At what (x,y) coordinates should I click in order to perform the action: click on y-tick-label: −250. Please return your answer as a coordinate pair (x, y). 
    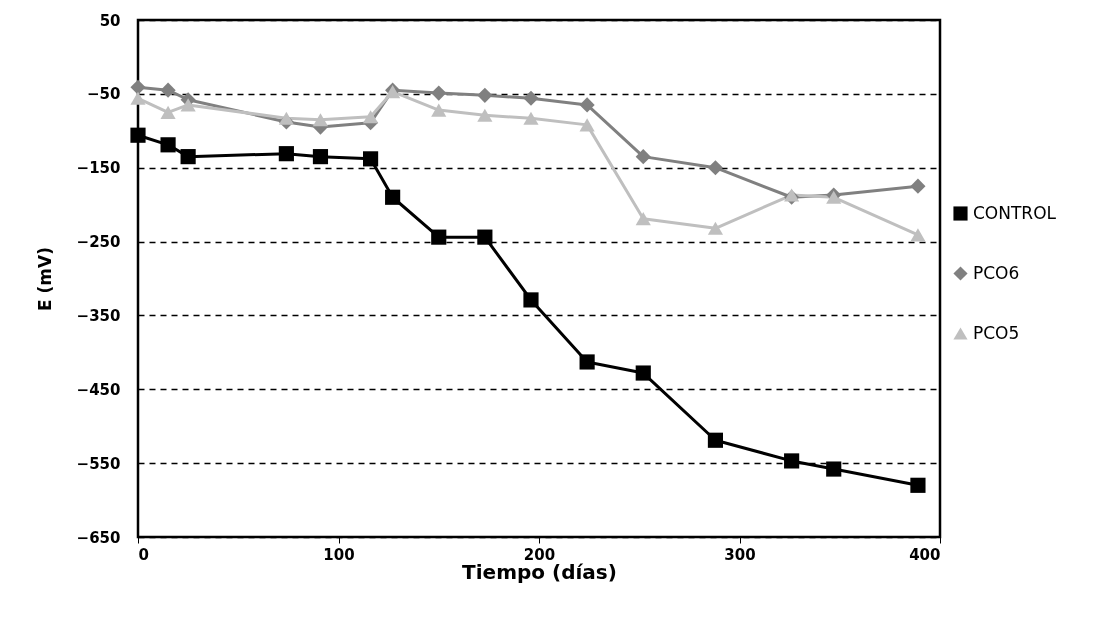
    Looking at the image, I should click on (98, 242).